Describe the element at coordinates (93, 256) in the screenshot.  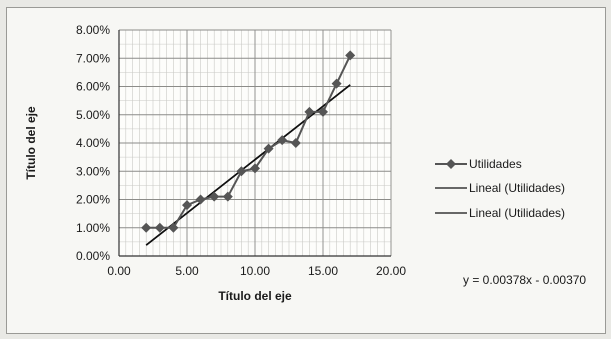
I see `y-tick-label: 0.00%` at that location.